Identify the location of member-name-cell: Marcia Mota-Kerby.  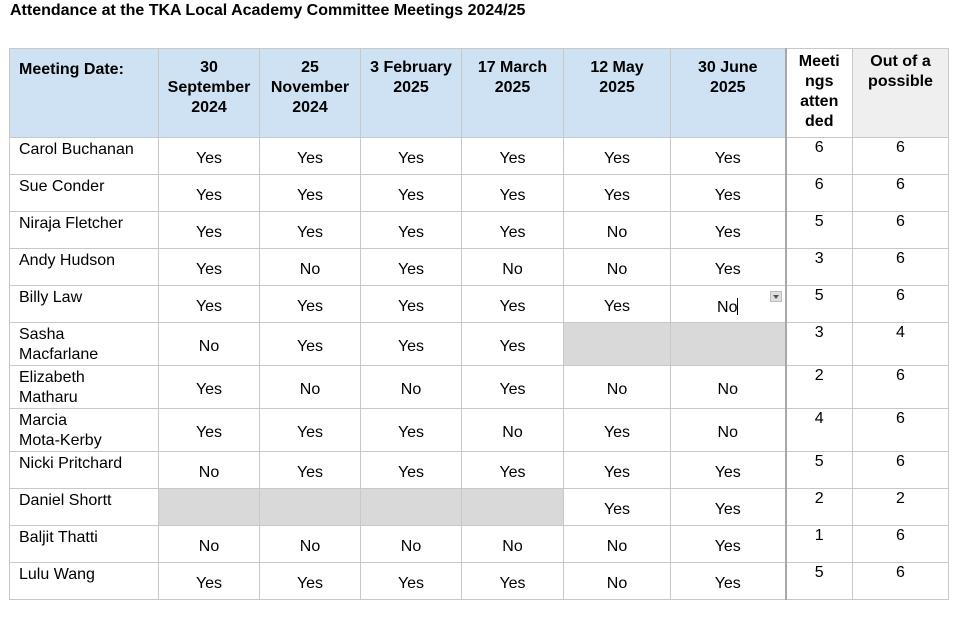
(84, 430).